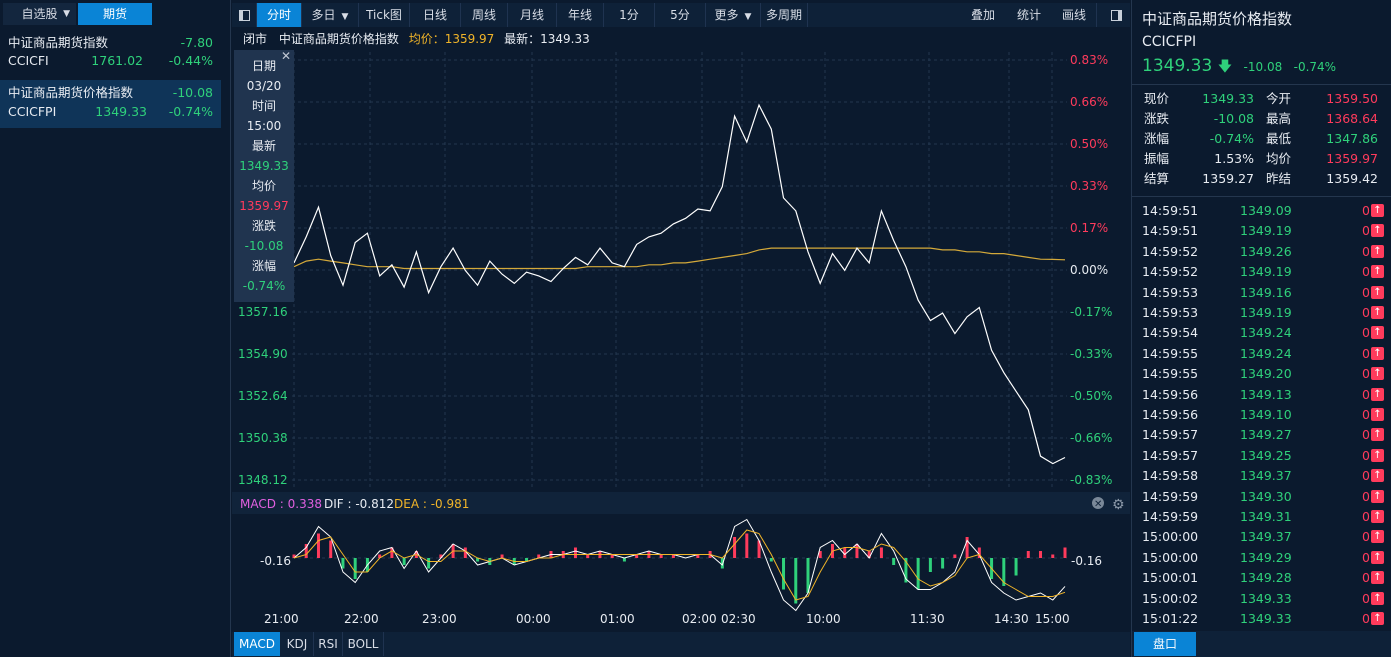 Image resolution: width=1391 pixels, height=657 pixels. I want to click on item-name: 中证商品期货指数, so click(58, 42).